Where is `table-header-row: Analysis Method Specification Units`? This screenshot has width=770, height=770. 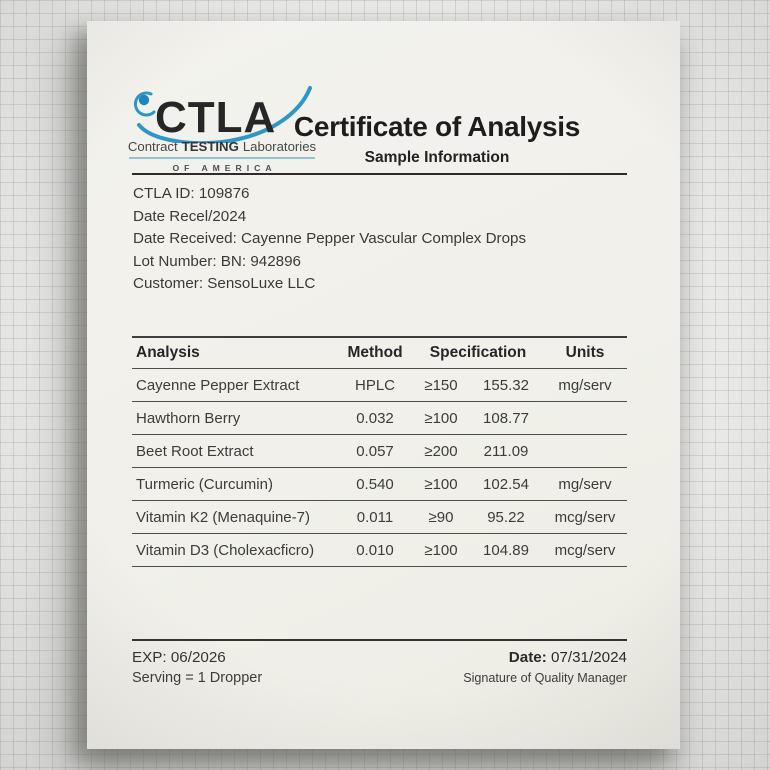
table-header-row: Analysis Method Specification Units is located at coordinates (379, 352).